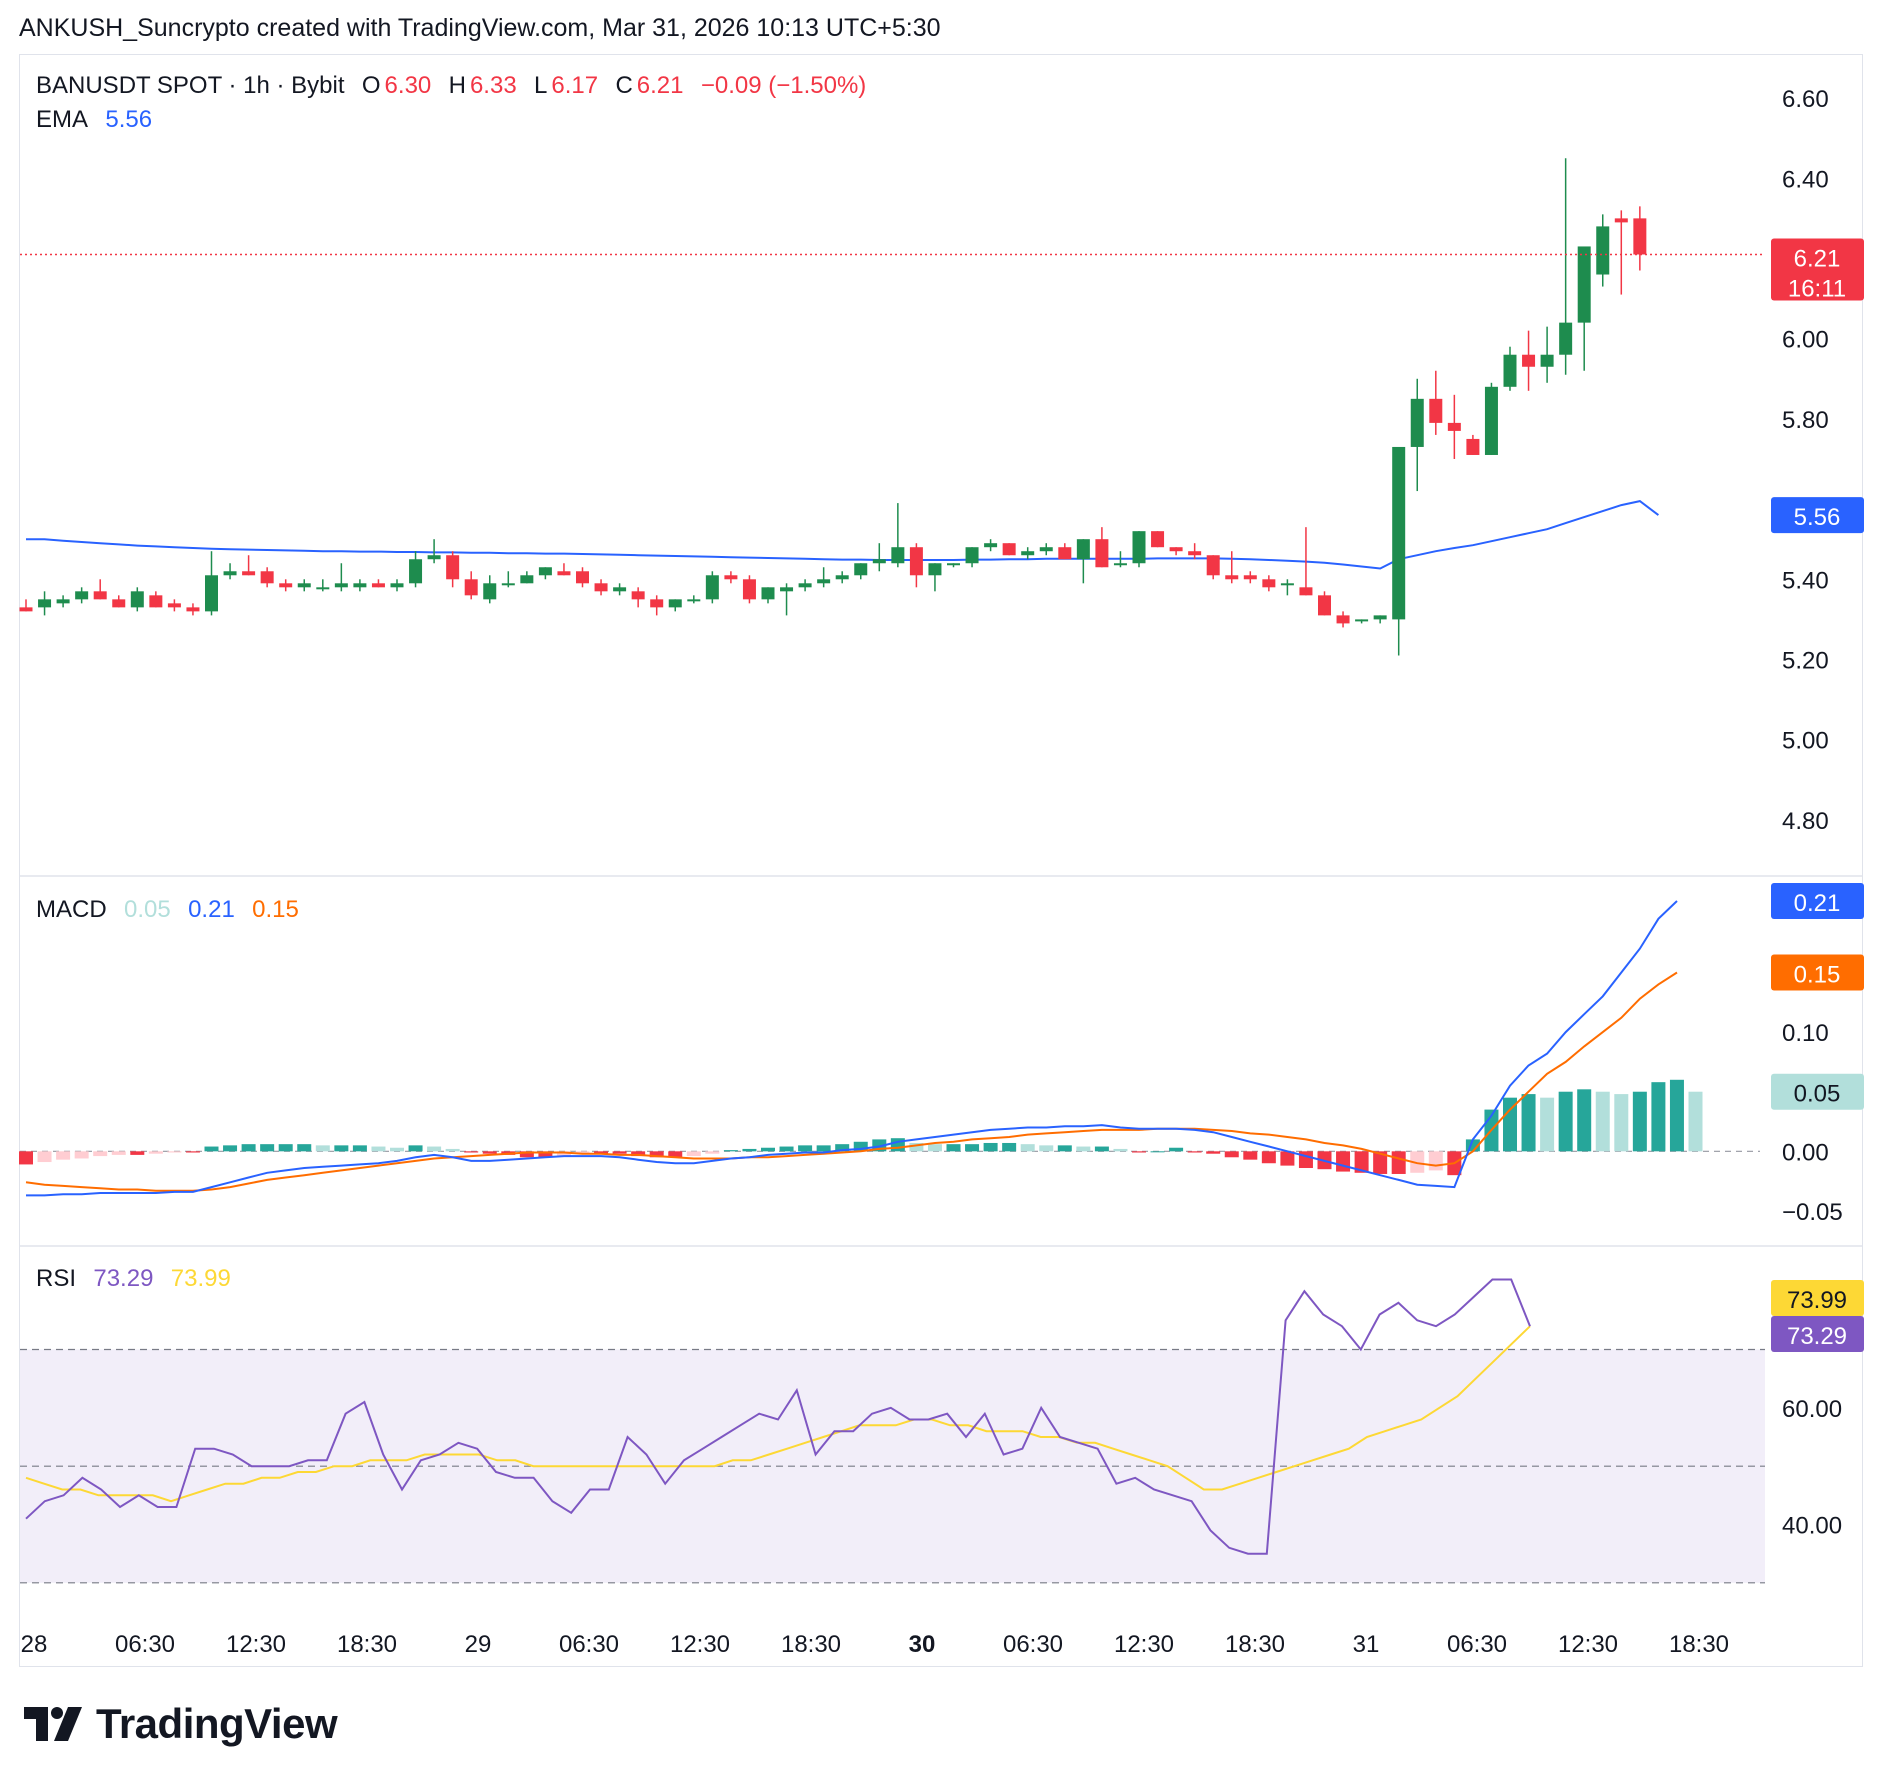 The height and width of the screenshot is (1782, 1882). Describe the element at coordinates (275, 909) in the screenshot. I see `macd-signal-value: 0.15` at that location.